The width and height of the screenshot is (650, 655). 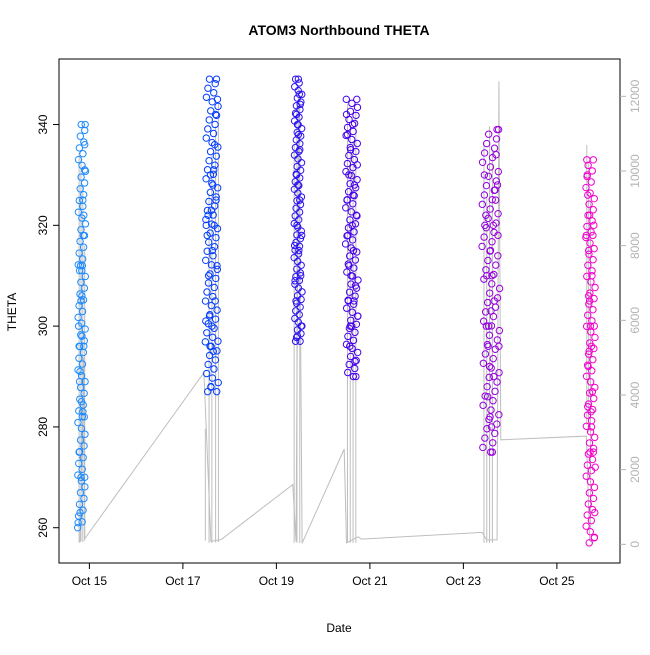 I want to click on x-axis-label: Date, so click(x=339, y=628).